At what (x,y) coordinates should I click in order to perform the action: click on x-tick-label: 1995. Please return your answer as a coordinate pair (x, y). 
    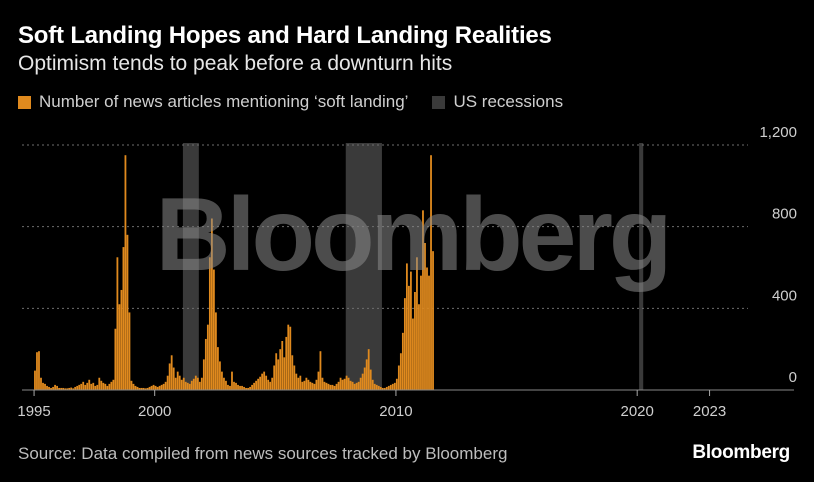
    Looking at the image, I should click on (33, 411).